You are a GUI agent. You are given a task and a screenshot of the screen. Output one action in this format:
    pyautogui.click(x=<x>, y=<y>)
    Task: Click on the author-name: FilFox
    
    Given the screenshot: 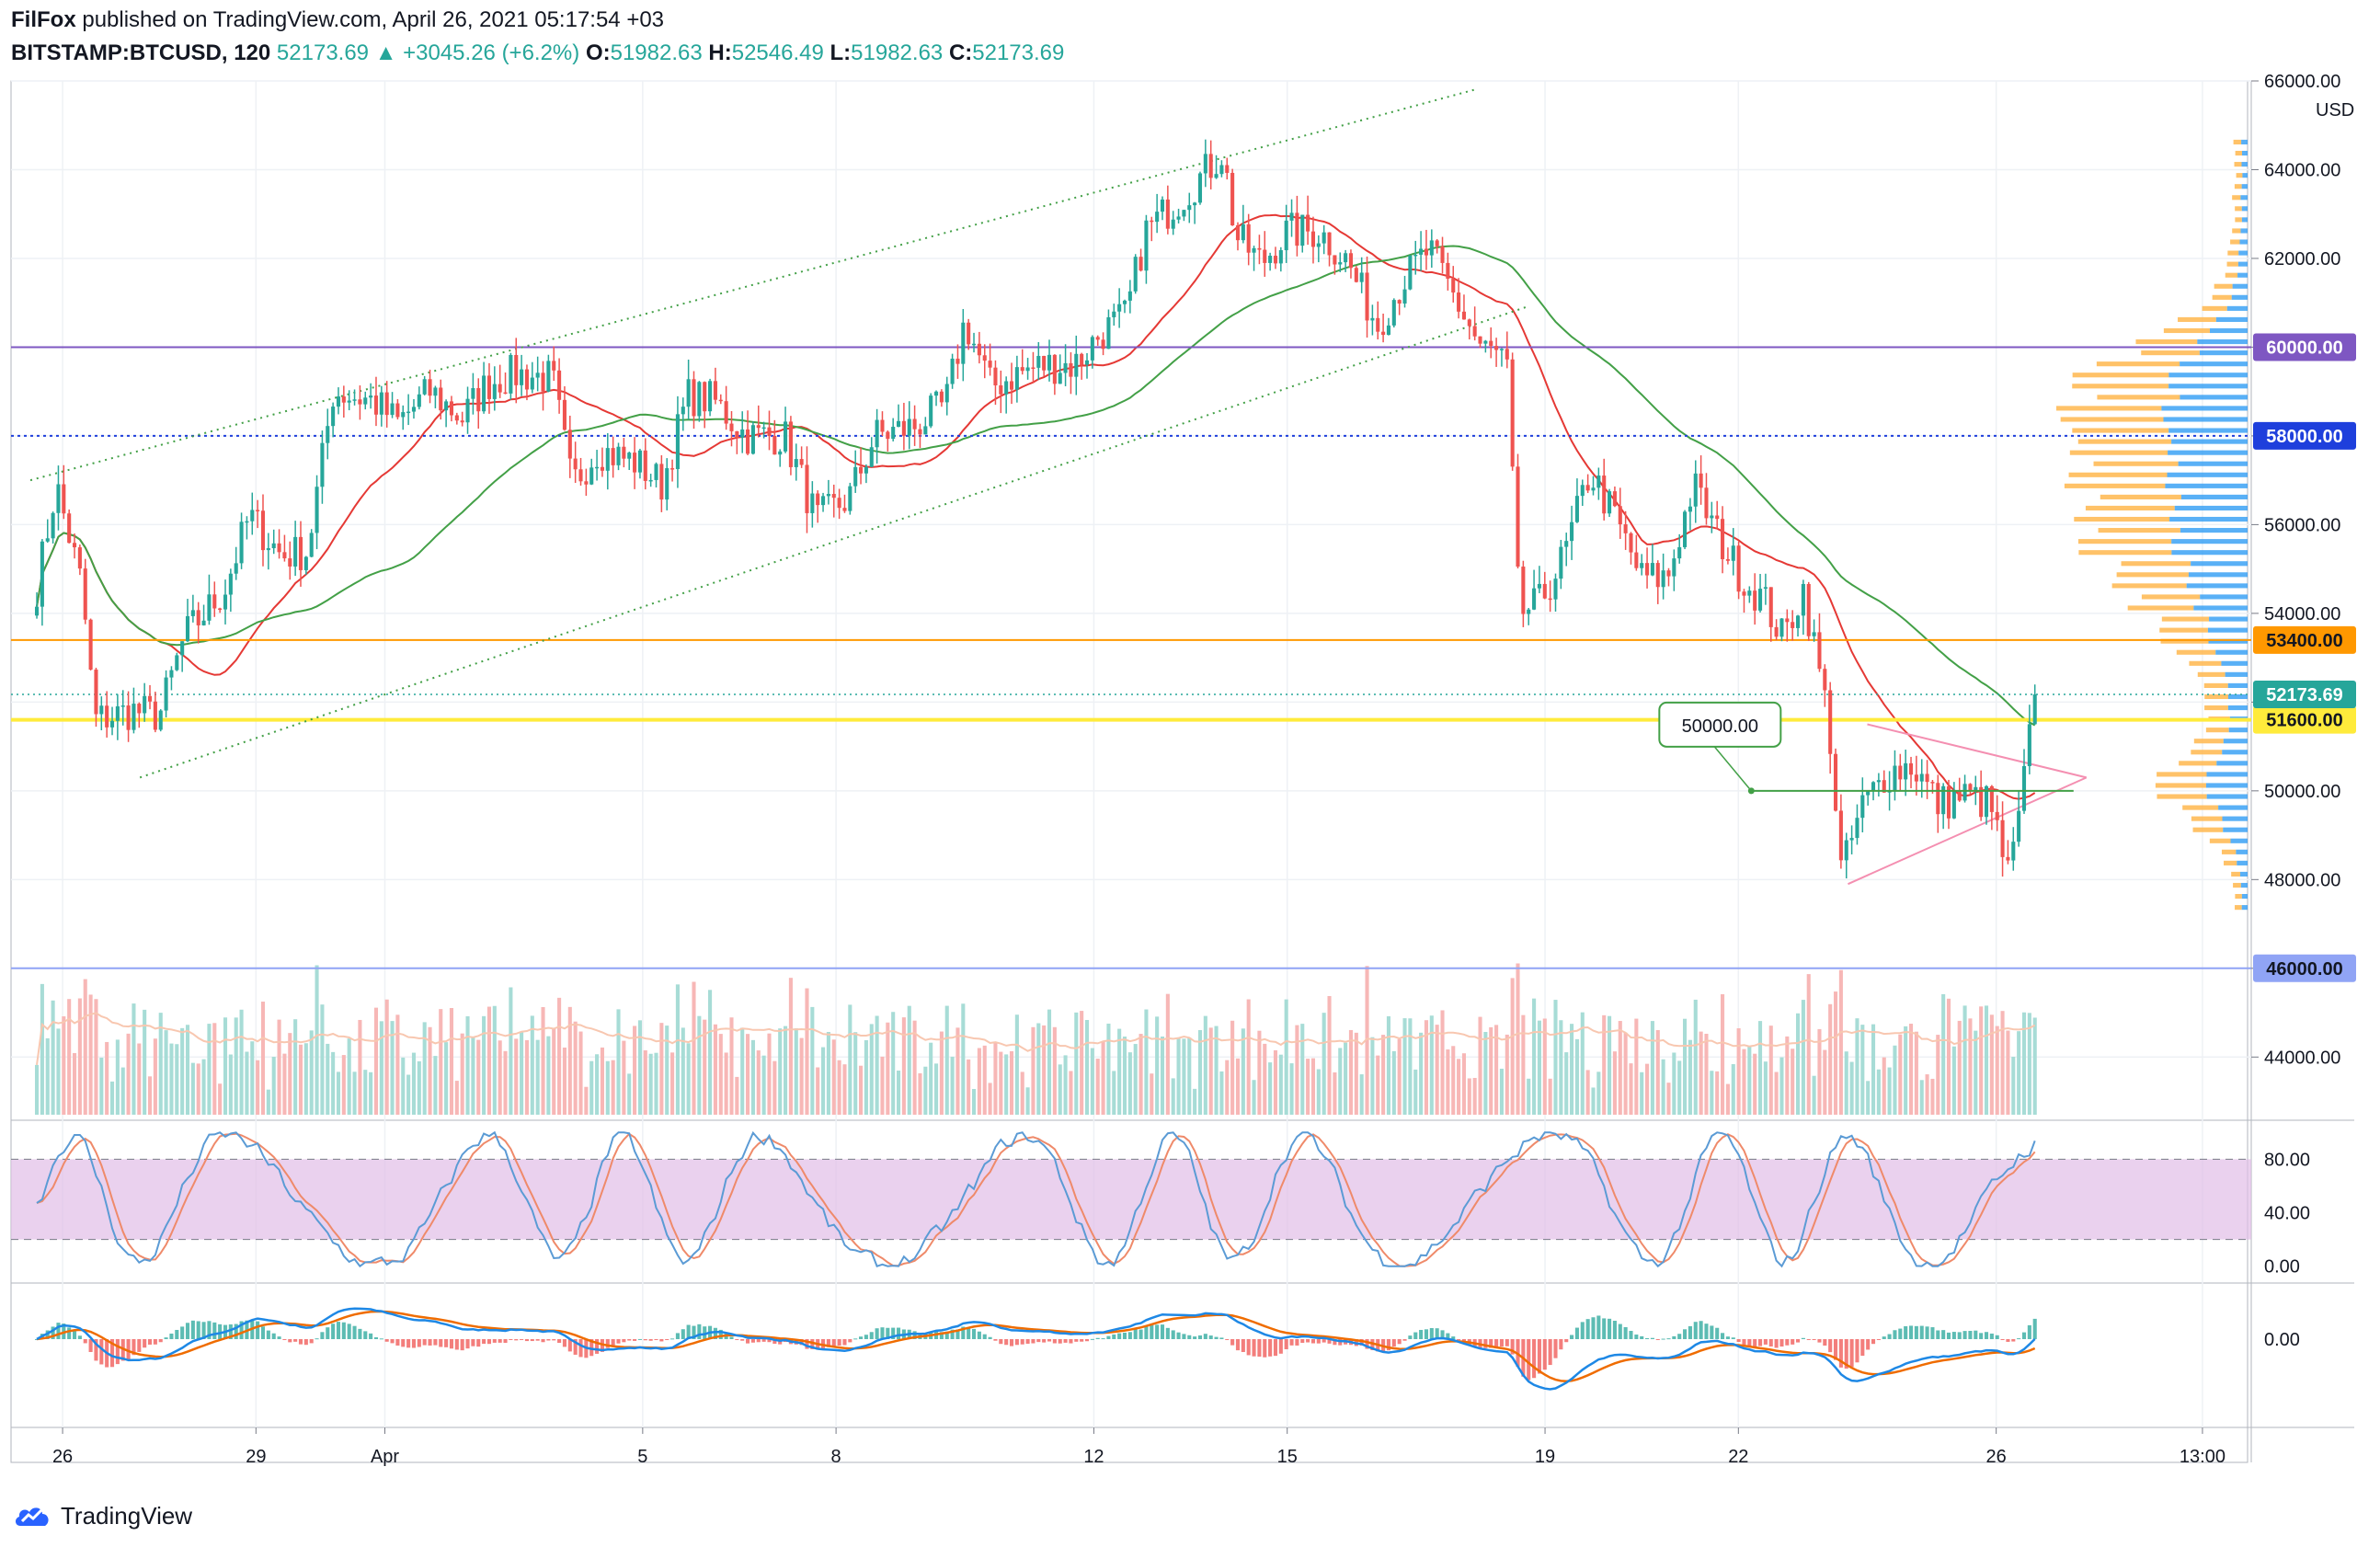 What is the action you would take?
    pyautogui.click(x=43, y=19)
    